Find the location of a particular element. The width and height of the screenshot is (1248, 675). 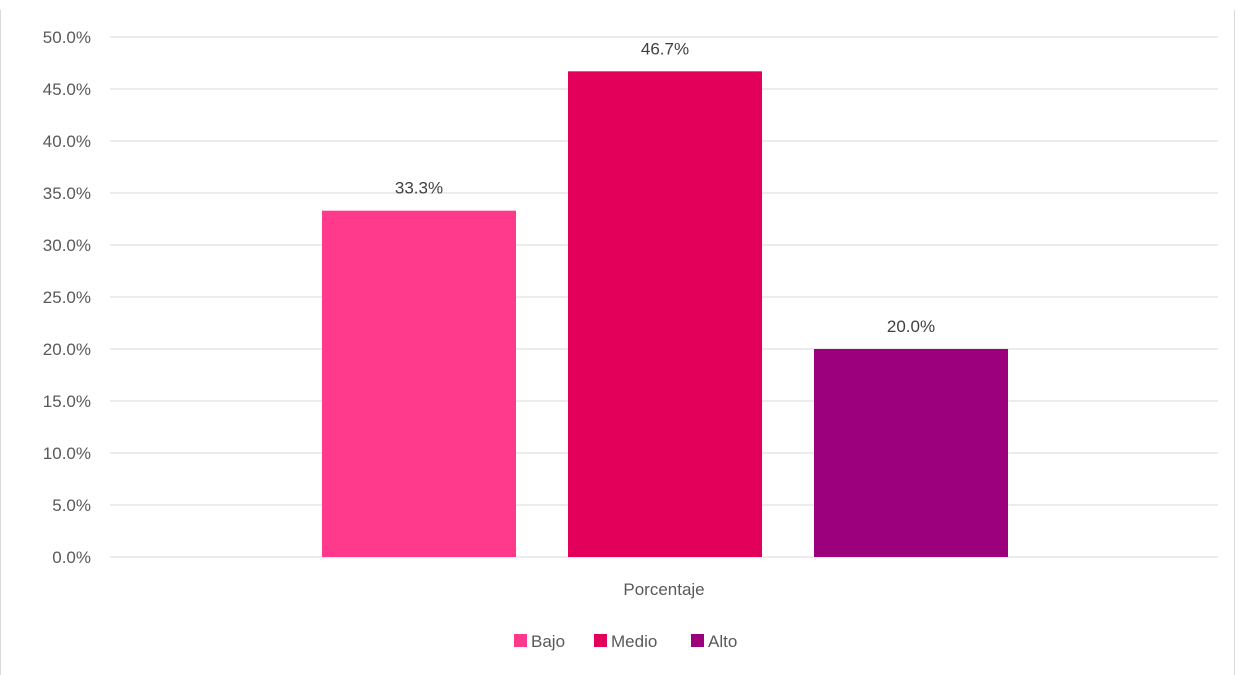

y-tick-label: 5.0% is located at coordinates (71, 505).